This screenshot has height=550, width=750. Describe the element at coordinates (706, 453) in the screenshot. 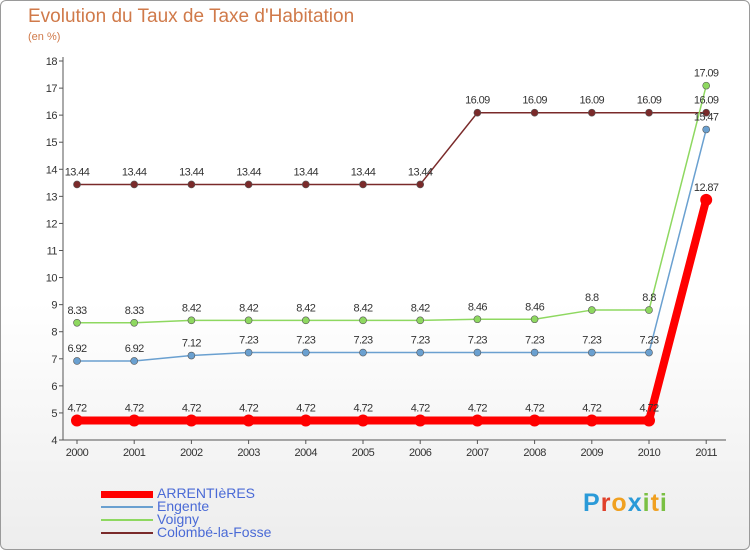

I see `x-tick-label: 2011` at that location.